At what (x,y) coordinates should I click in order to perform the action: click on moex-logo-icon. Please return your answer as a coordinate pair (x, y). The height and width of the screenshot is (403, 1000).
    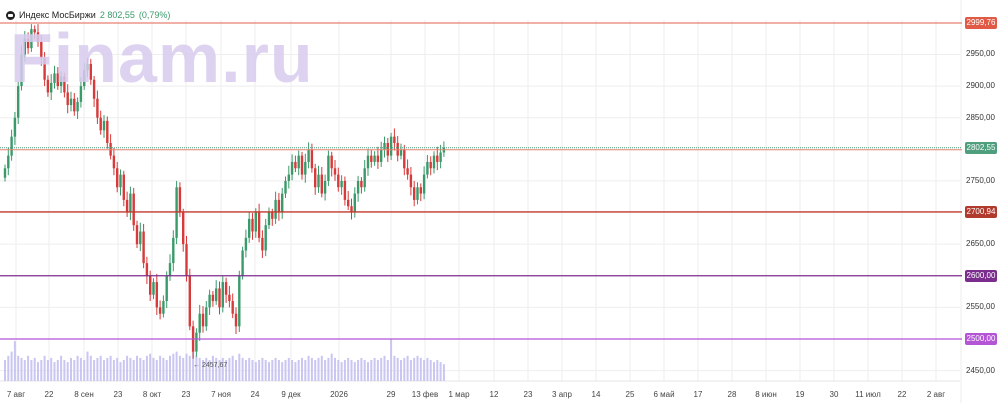
    Looking at the image, I should click on (10, 15).